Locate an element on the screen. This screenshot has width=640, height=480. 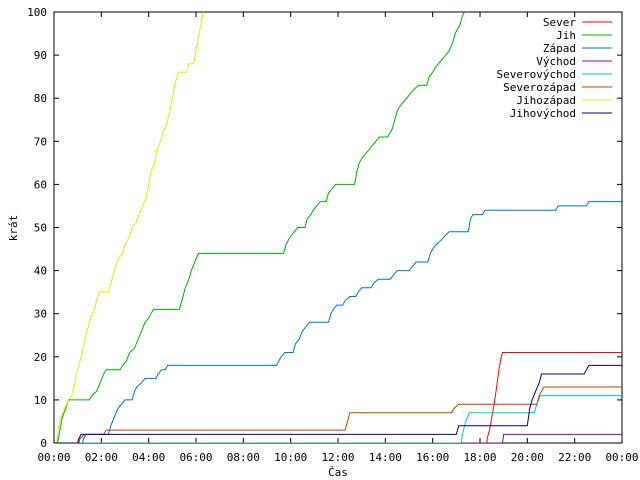
x-tick-label: 14:00 is located at coordinates (385, 457).